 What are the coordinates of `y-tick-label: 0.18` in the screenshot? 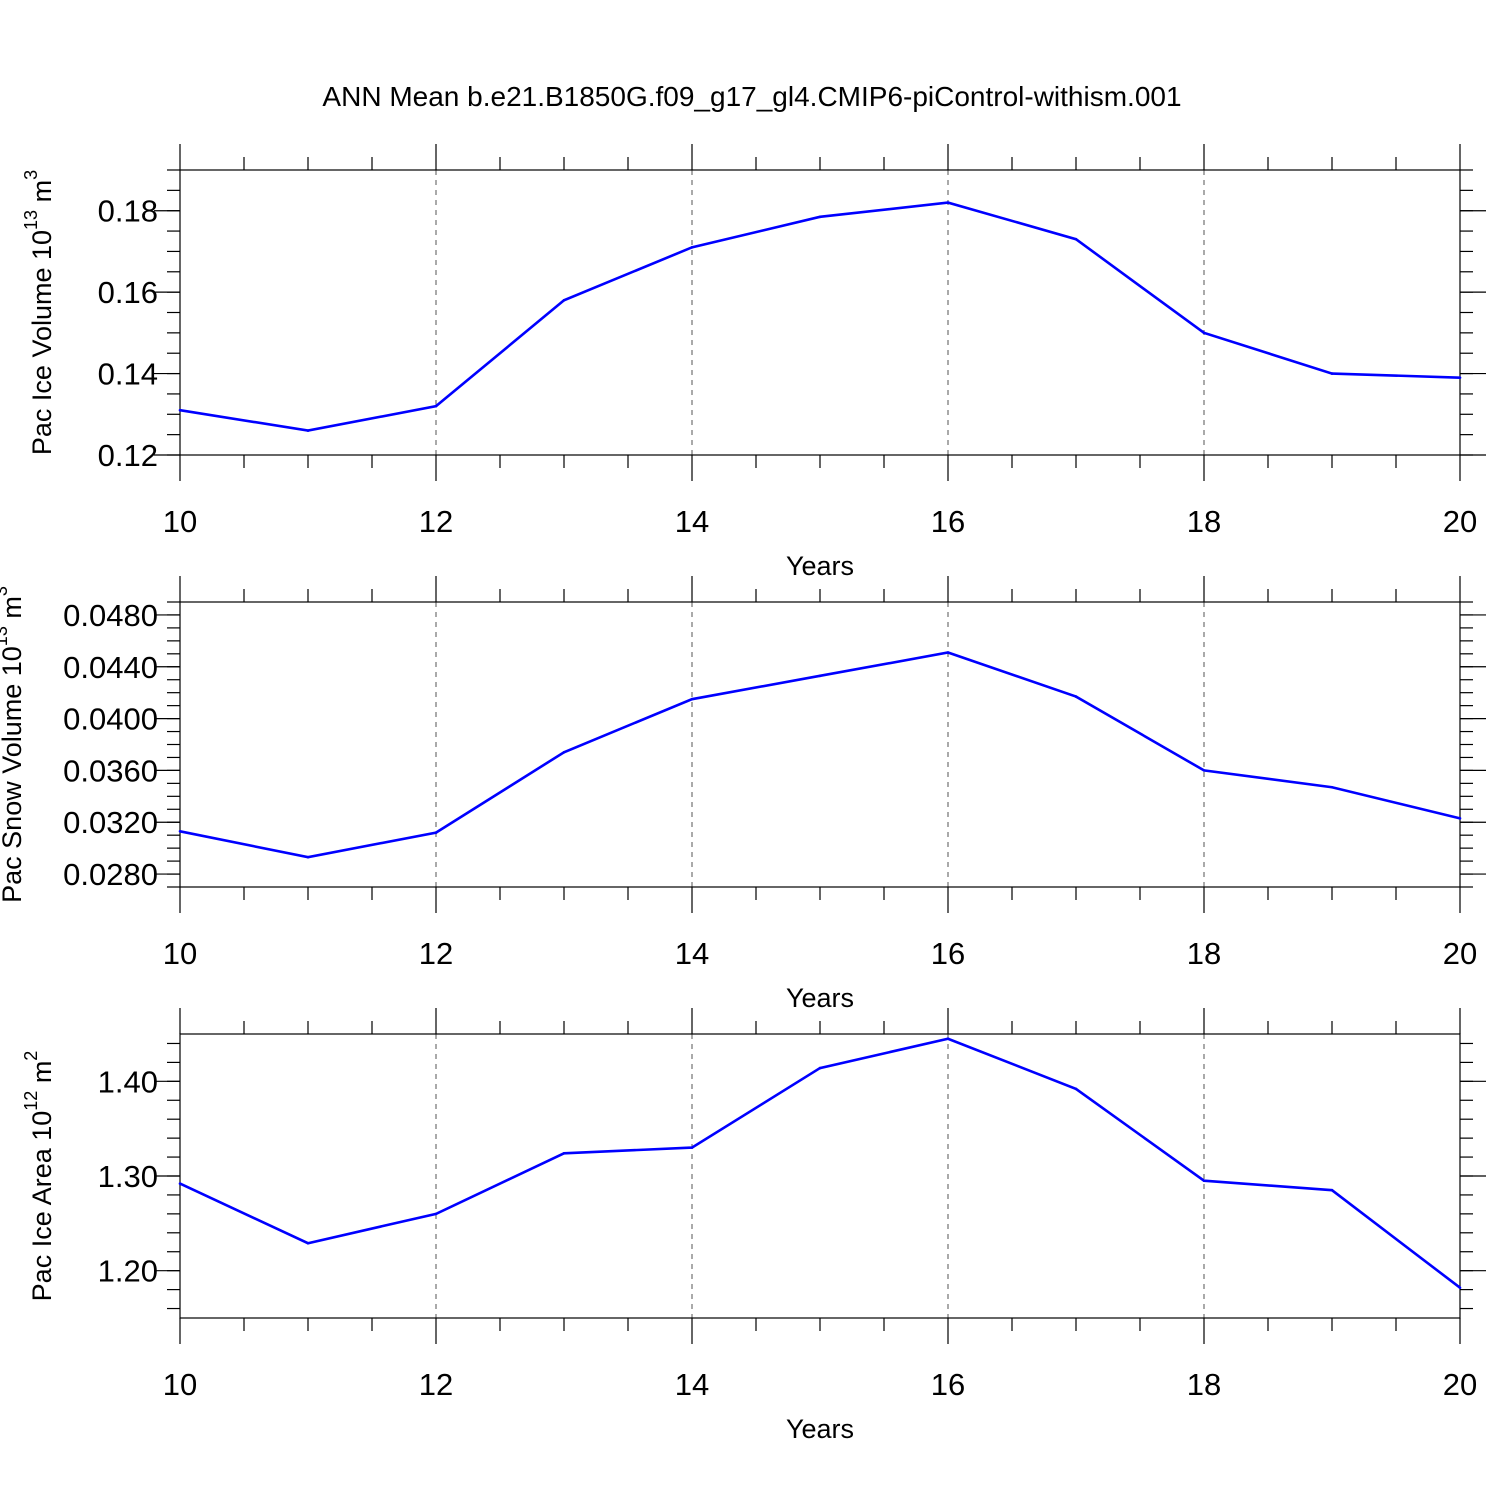 It's located at (128, 211).